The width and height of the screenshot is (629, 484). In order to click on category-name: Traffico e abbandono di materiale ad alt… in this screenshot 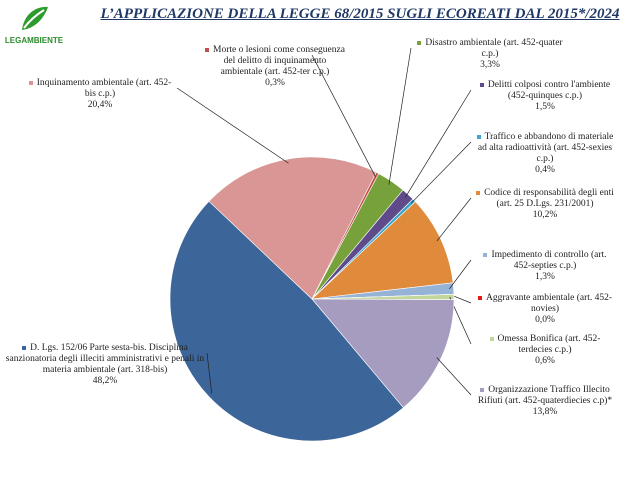, I will do `click(545, 148)`.